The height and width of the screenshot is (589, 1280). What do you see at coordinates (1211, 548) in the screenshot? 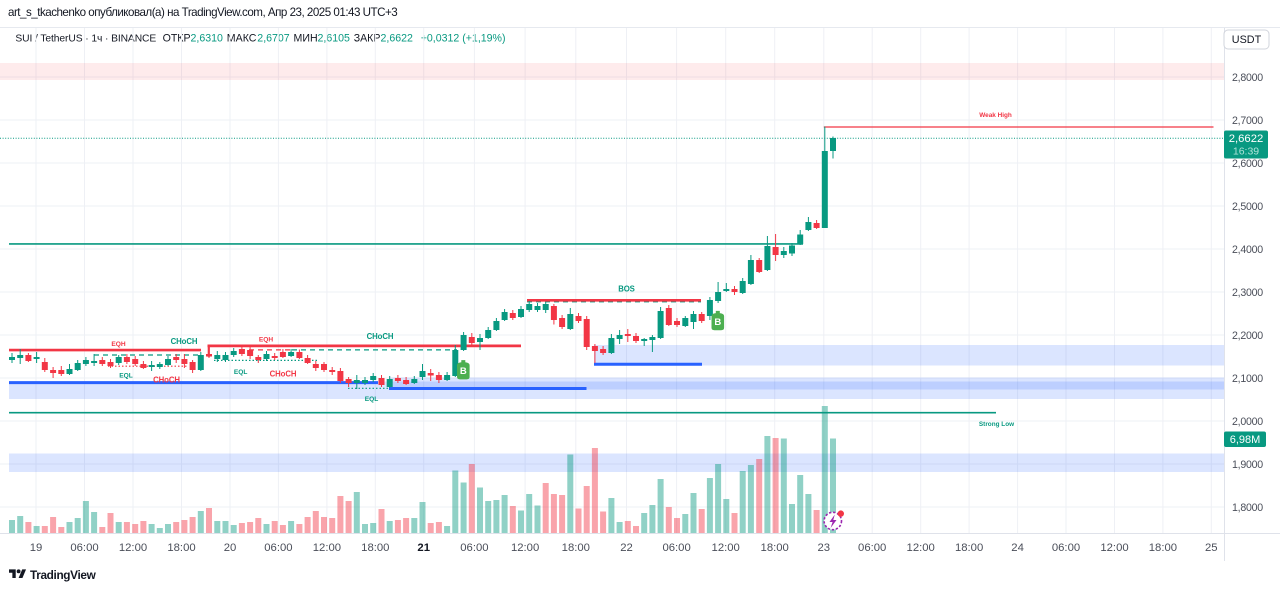
I see `svg-text: 25` at bounding box center [1211, 548].